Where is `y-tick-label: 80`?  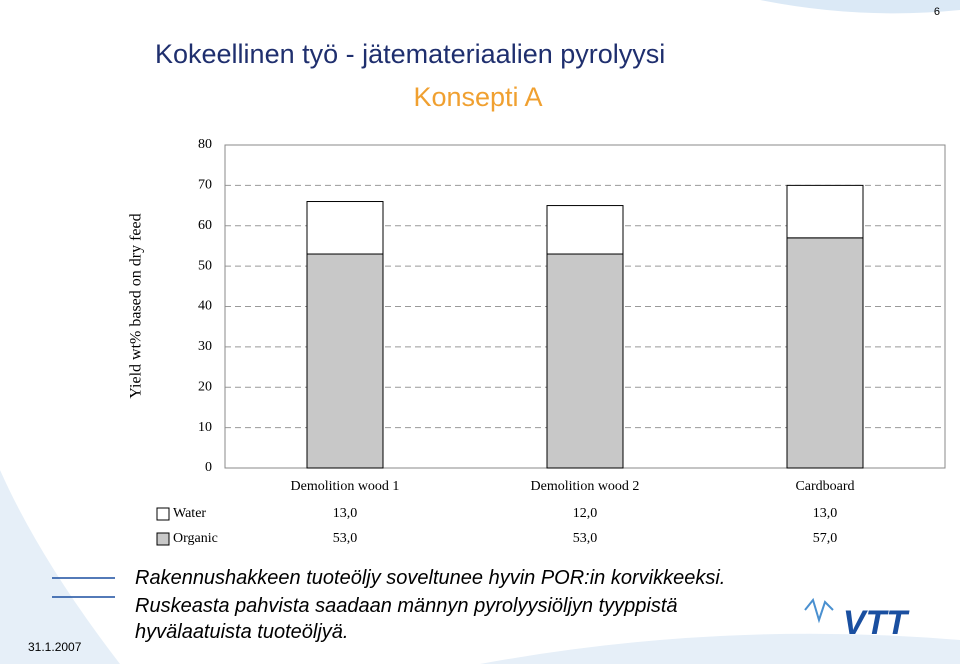
y-tick-label: 80 is located at coordinates (205, 144).